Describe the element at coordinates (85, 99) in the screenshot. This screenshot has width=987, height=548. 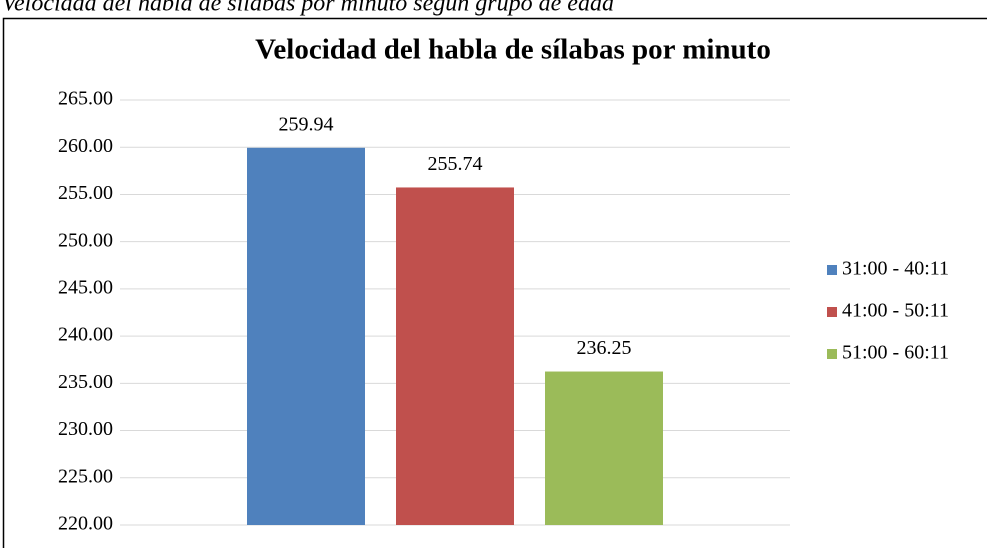
I see `y-tick-label: 265.00` at that location.